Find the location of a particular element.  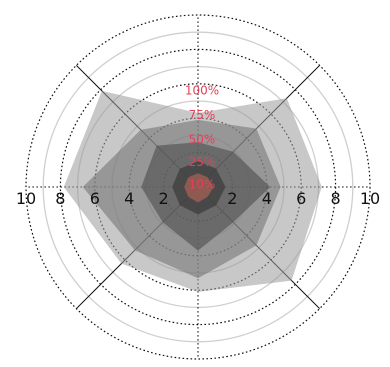

x-tick-label-9: 8 is located at coordinates (336, 198).